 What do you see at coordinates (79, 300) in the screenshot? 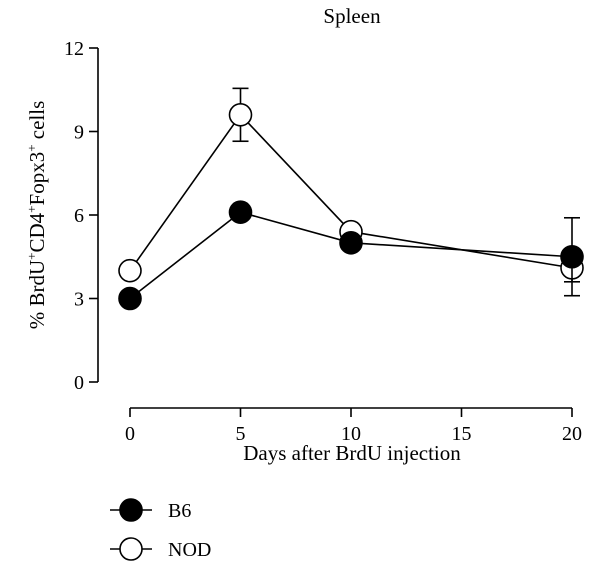
I see `y-tick-label: 3` at bounding box center [79, 300].